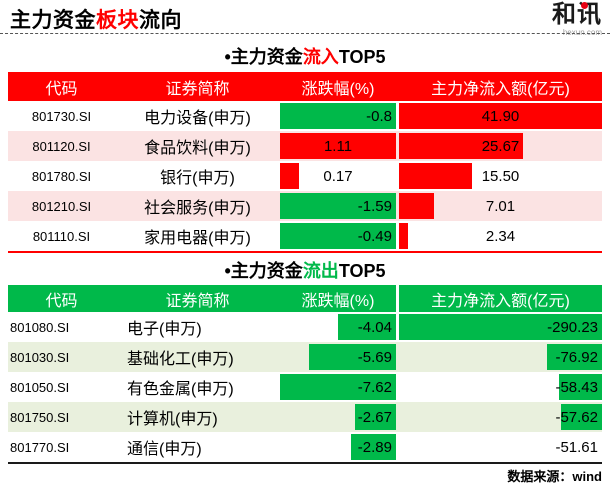 This screenshot has width=610, height=489. I want to click on flow-cell: 2.34, so click(500, 236).